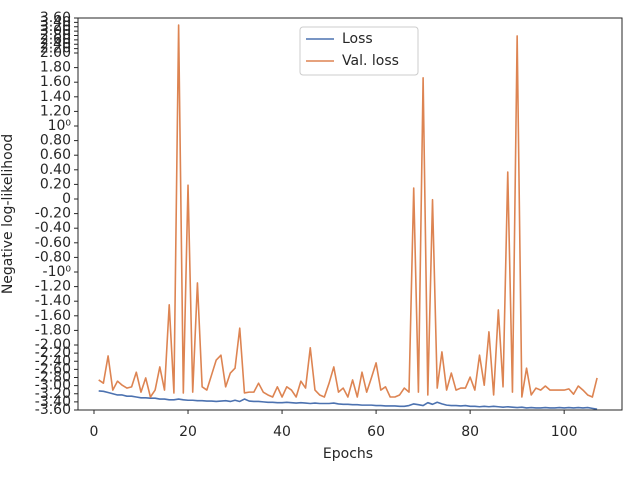 The height and width of the screenshot is (480, 640). I want to click on y-tick-label: -1.60, so click(53, 316).